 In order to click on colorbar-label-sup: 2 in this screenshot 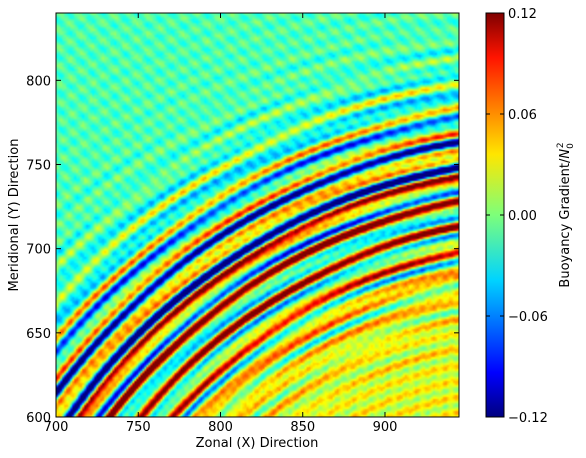, I will do `click(561, 145)`.